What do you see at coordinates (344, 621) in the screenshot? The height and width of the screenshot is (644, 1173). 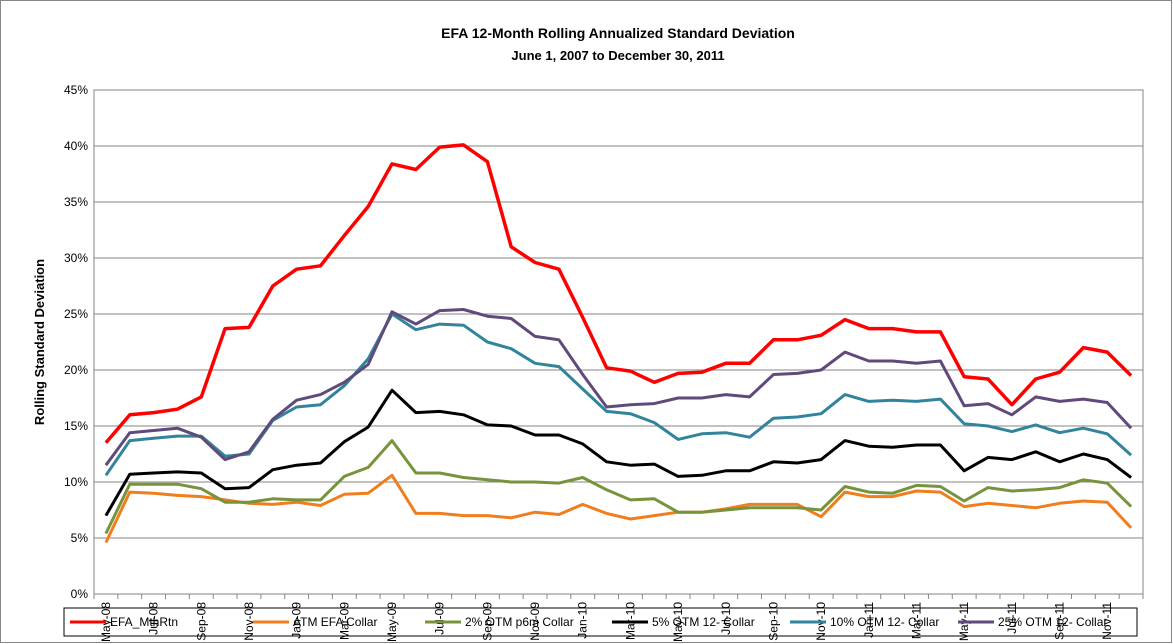 I see `x-tick-label: Mar-09` at bounding box center [344, 621].